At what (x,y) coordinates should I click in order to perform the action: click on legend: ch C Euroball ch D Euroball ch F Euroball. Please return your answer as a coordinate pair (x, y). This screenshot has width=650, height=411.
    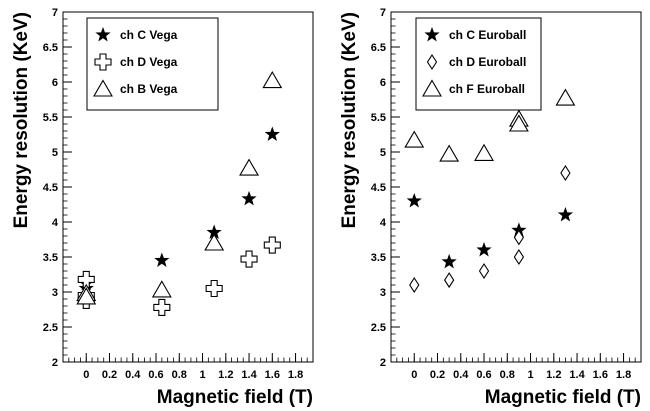
    Looking at the image, I should click on (478, 64).